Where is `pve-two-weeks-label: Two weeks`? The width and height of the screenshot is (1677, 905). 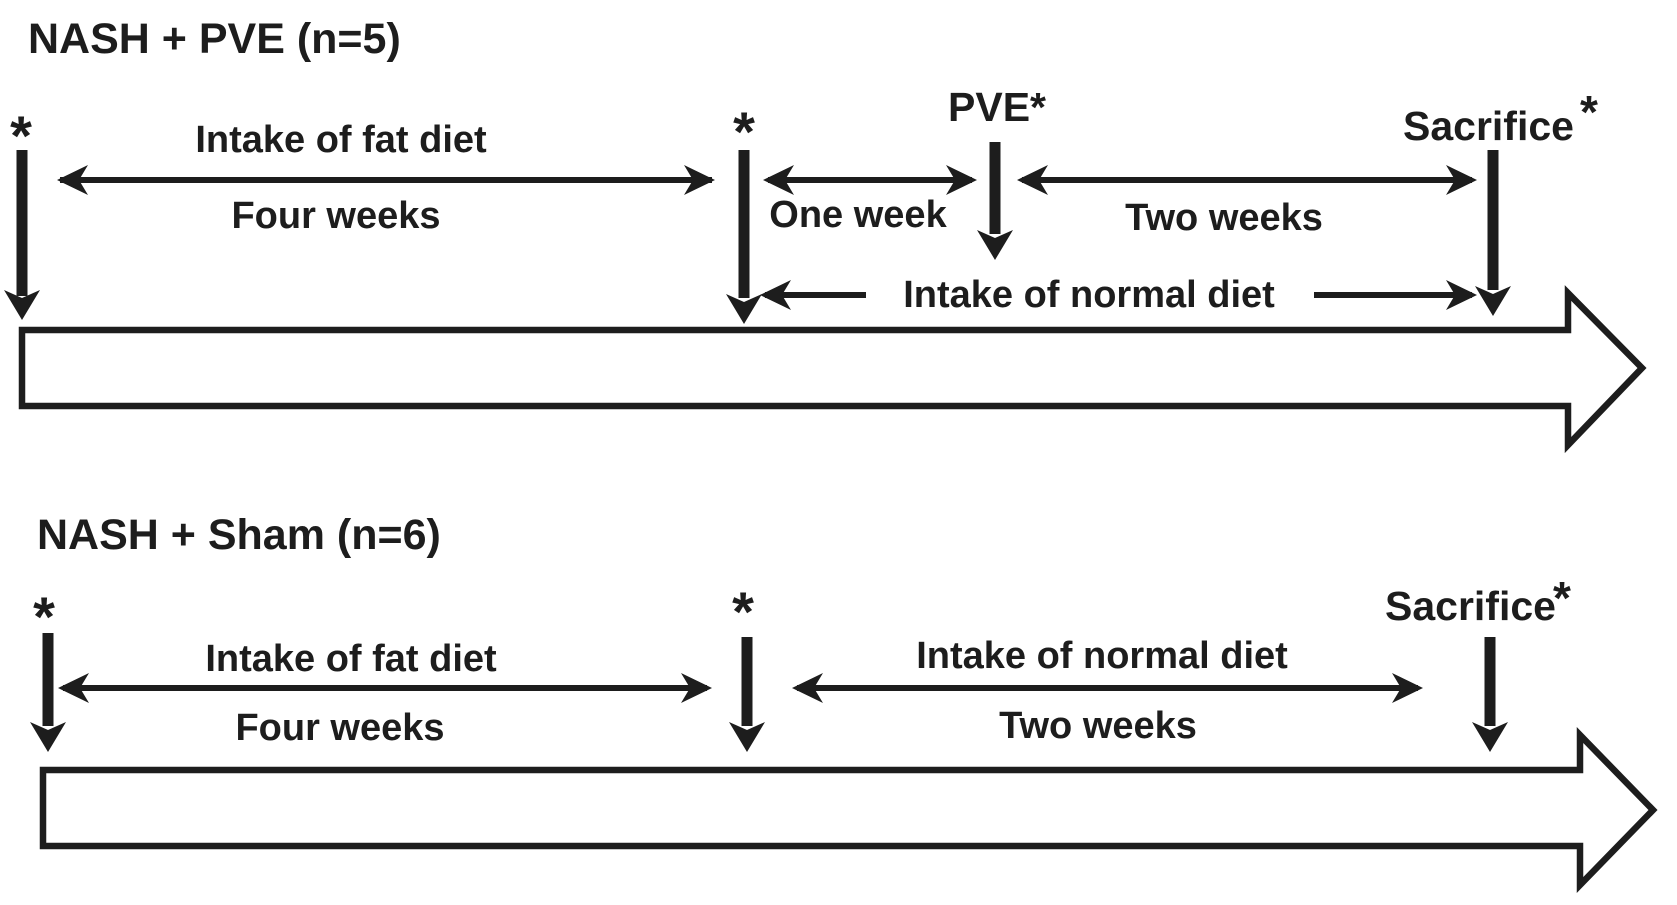
pve-two-weeks-label: Two weeks is located at coordinates (1224, 218).